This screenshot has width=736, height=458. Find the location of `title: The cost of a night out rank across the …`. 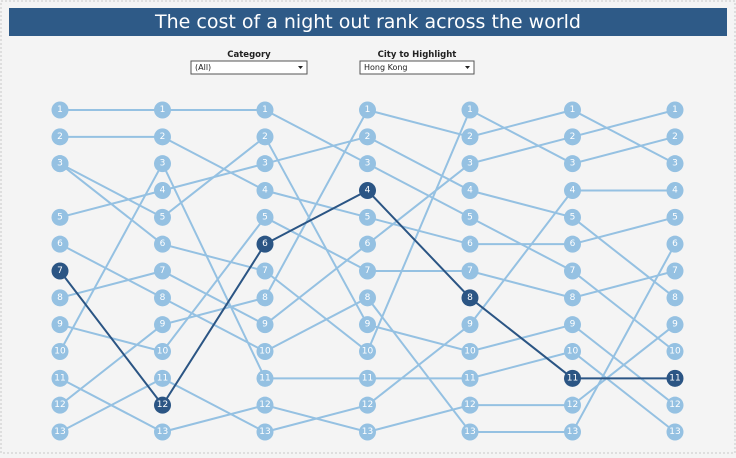

title: The cost of a night out rank across the … is located at coordinates (367, 22).